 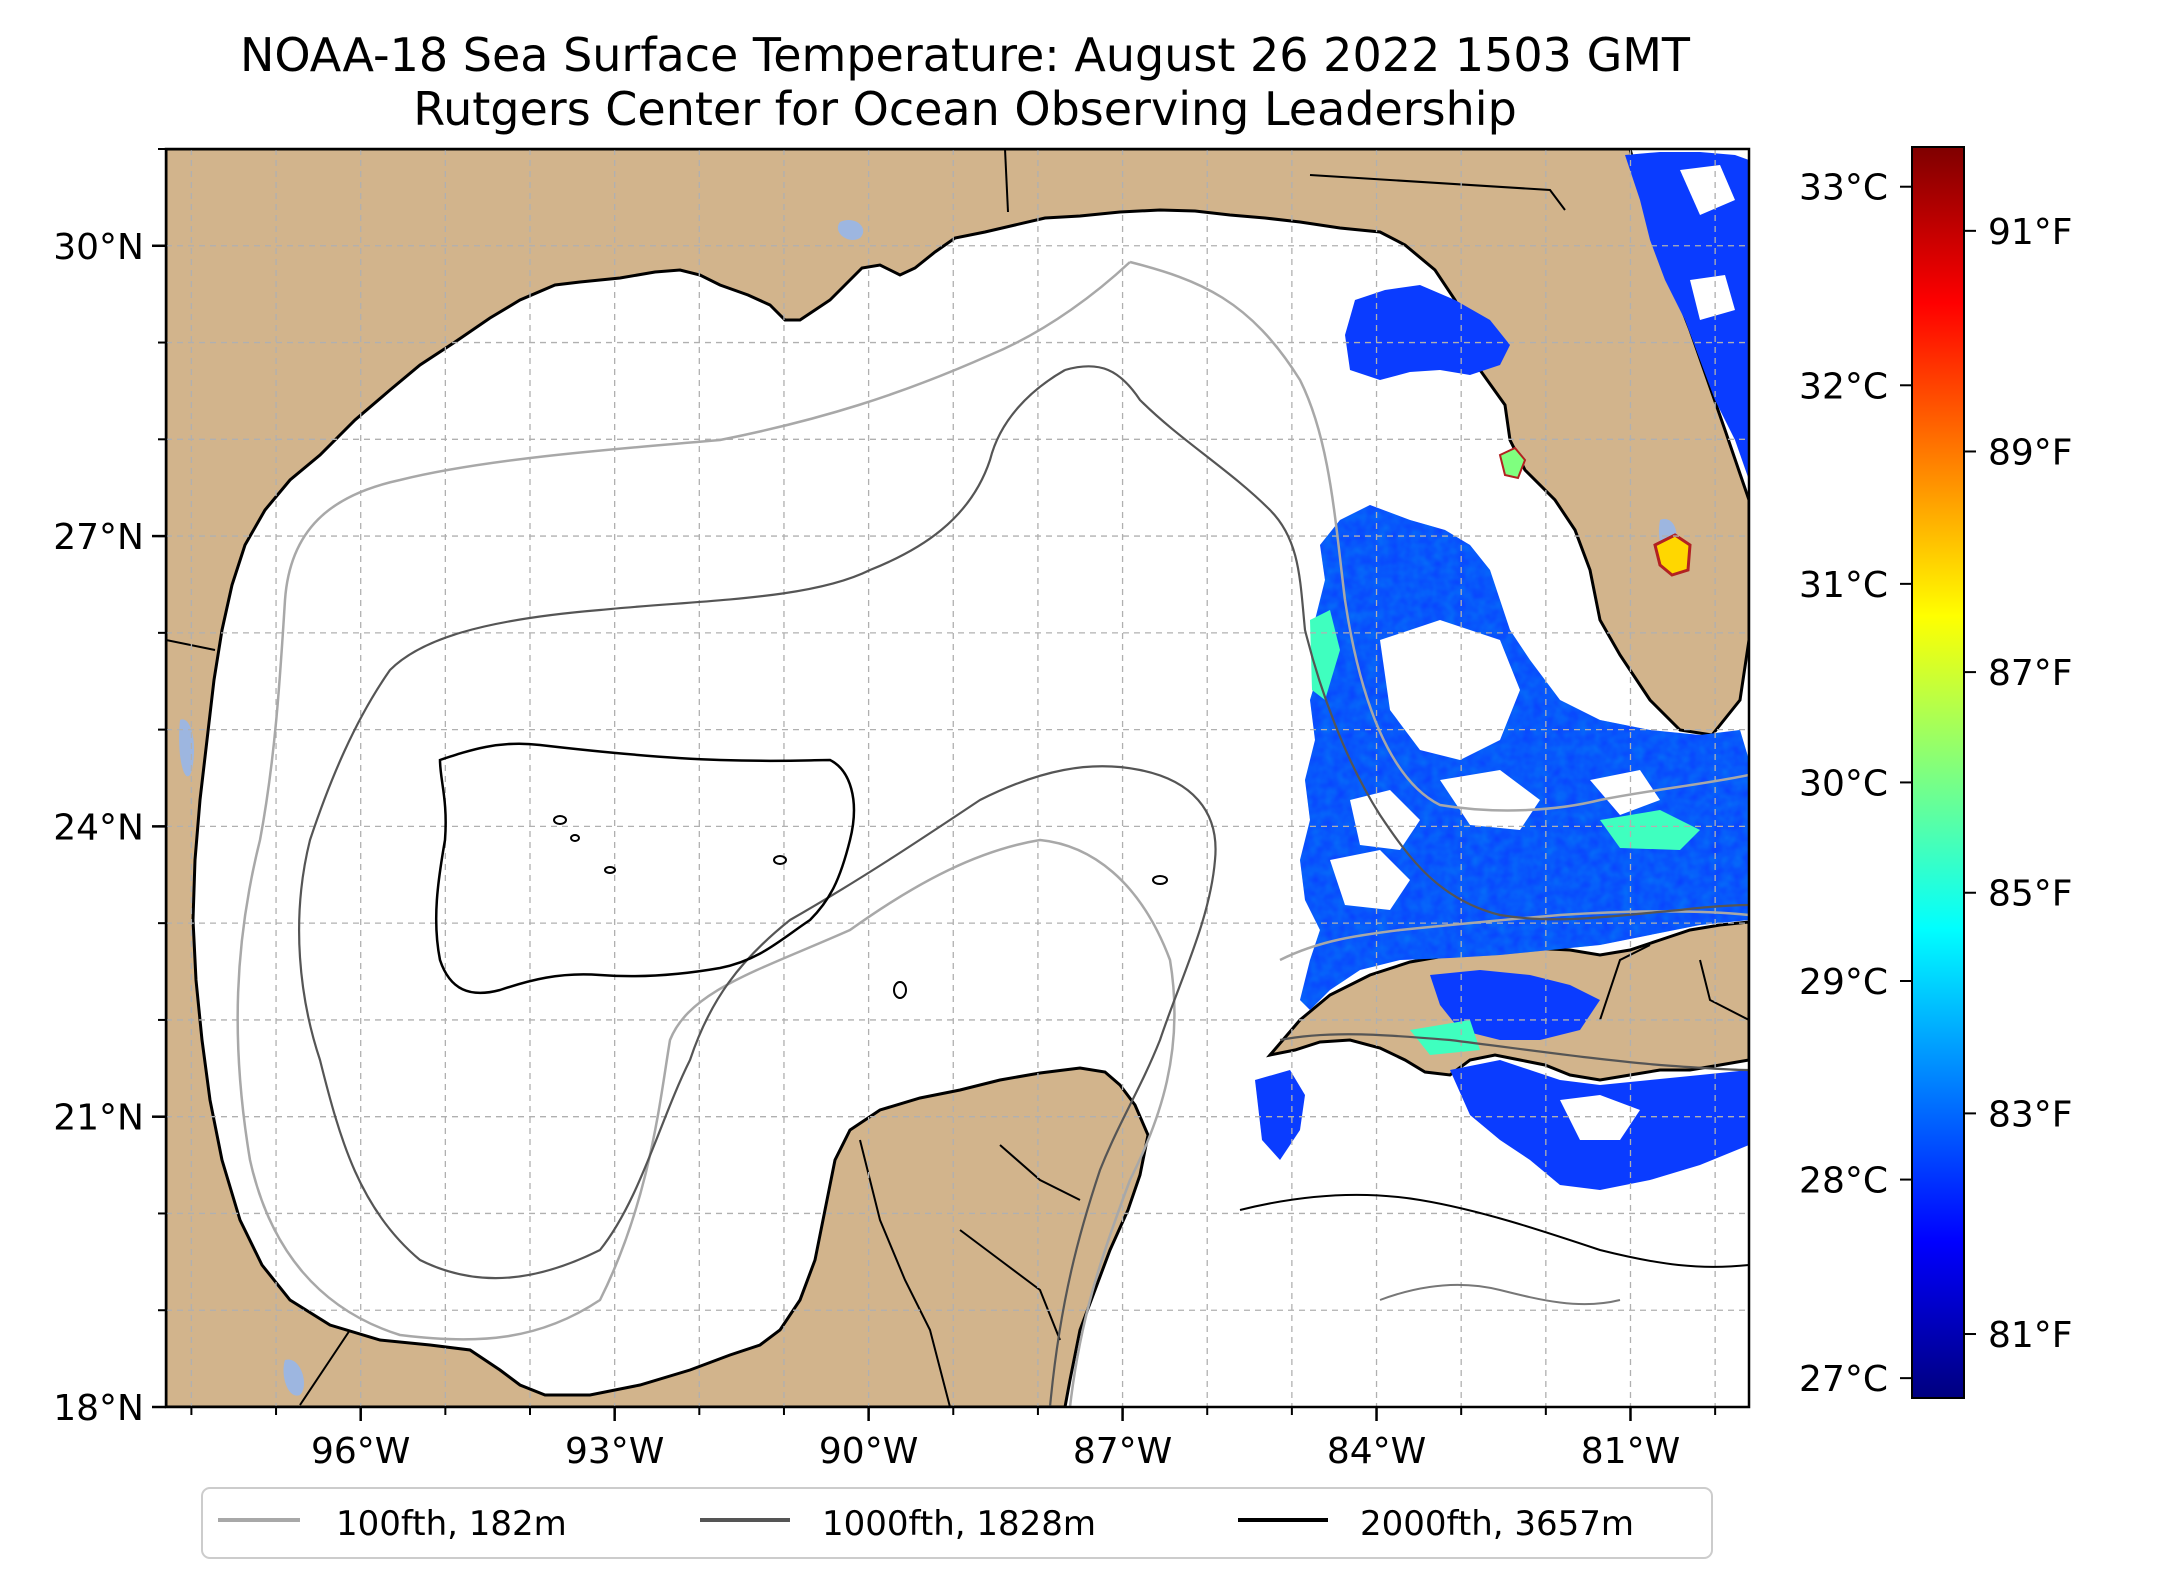 What do you see at coordinates (1843, 386) in the screenshot?
I see `celsius-tick-label: 32°C` at bounding box center [1843, 386].